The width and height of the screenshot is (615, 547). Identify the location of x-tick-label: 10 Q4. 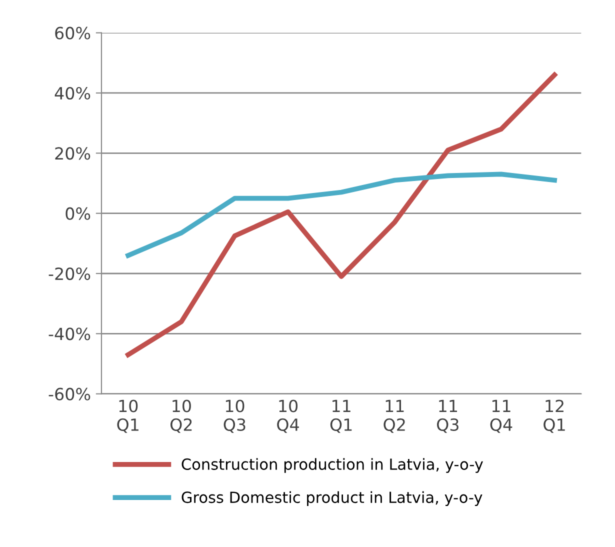
(288, 416).